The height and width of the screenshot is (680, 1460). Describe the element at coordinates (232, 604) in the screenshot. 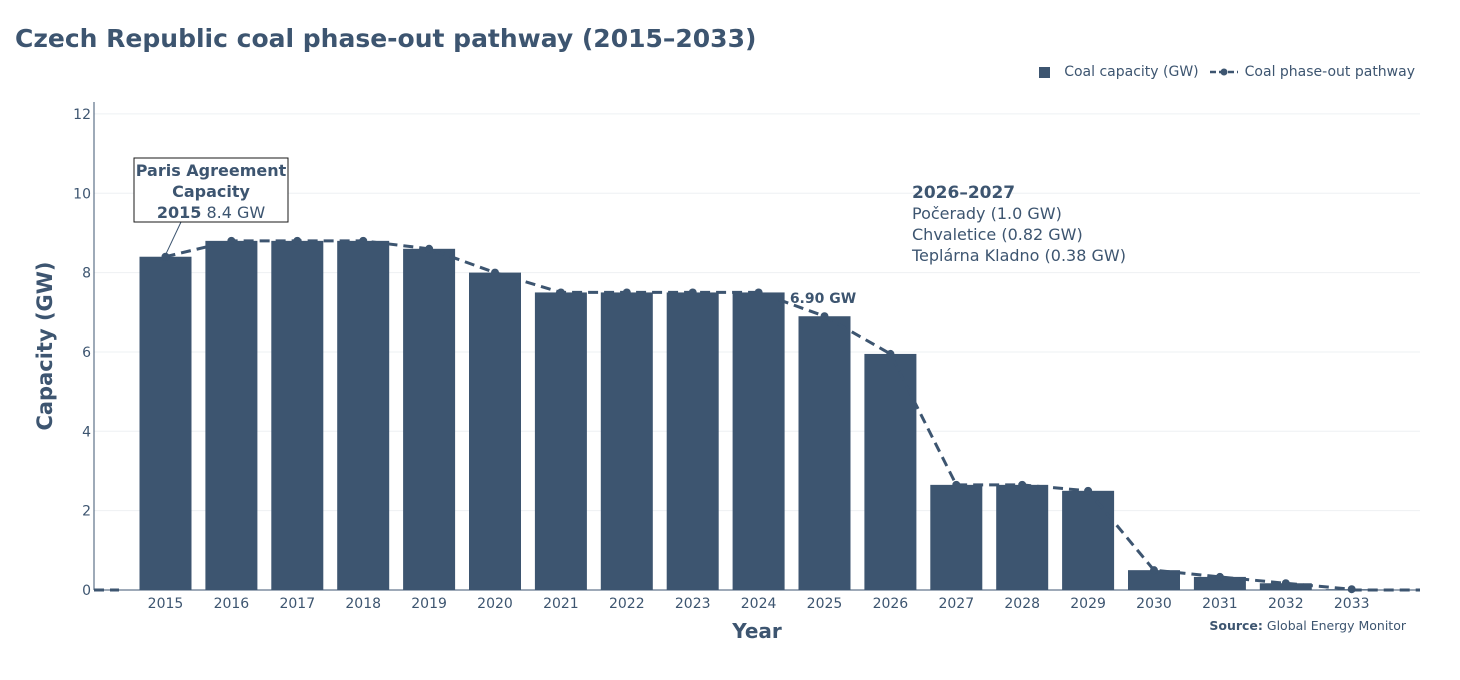

I see `x-tick-label: 2016` at that location.